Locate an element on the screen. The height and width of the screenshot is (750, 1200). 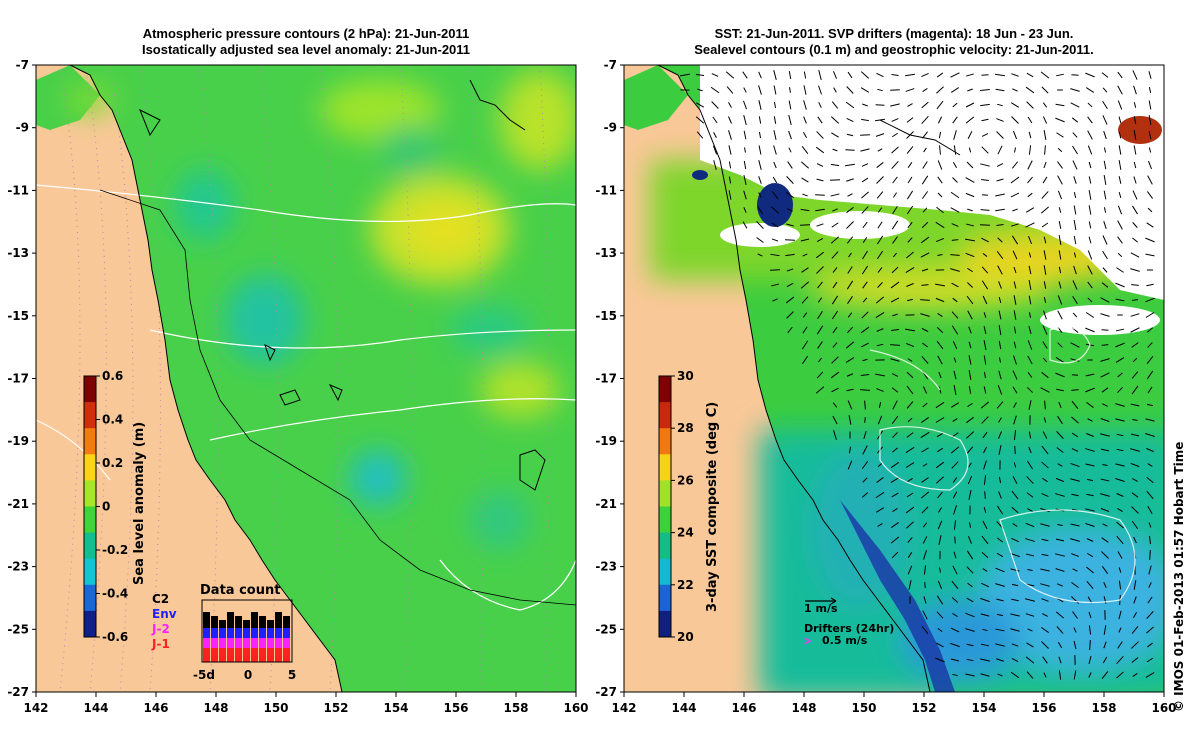
sst-lat-tick-label: -27 is located at coordinates (606, 692).